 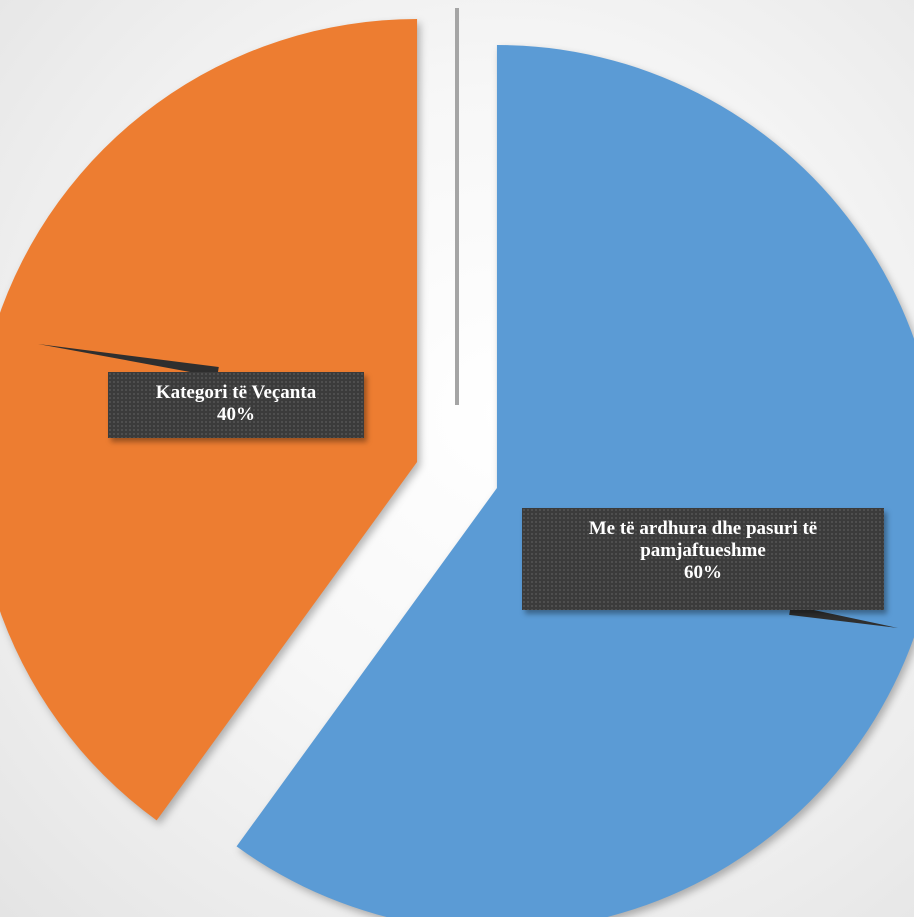 I want to click on leader-line-me-te-ardhura, so click(x=843, y=616).